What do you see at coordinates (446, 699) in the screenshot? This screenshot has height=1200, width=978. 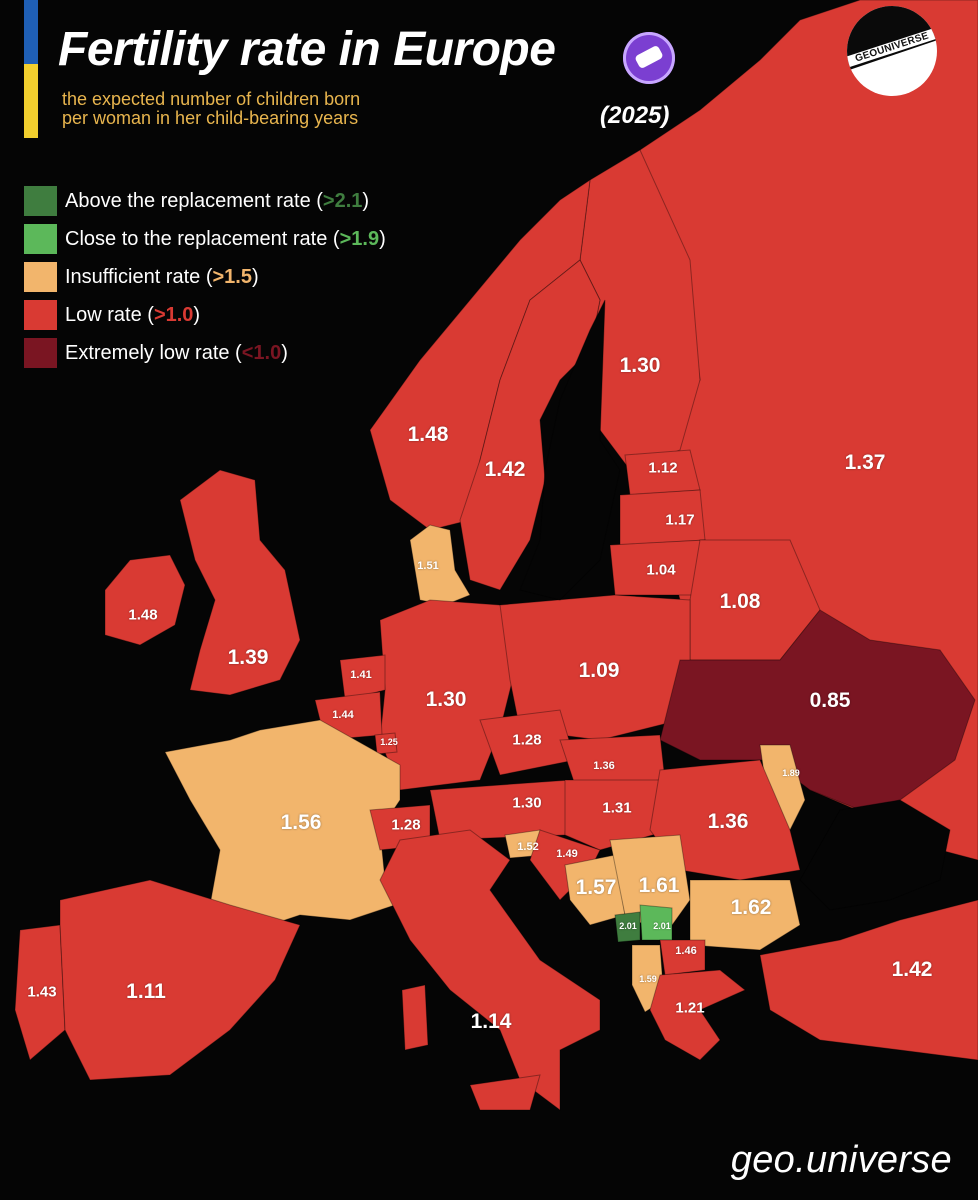 I see `value-germany: 1.30` at bounding box center [446, 699].